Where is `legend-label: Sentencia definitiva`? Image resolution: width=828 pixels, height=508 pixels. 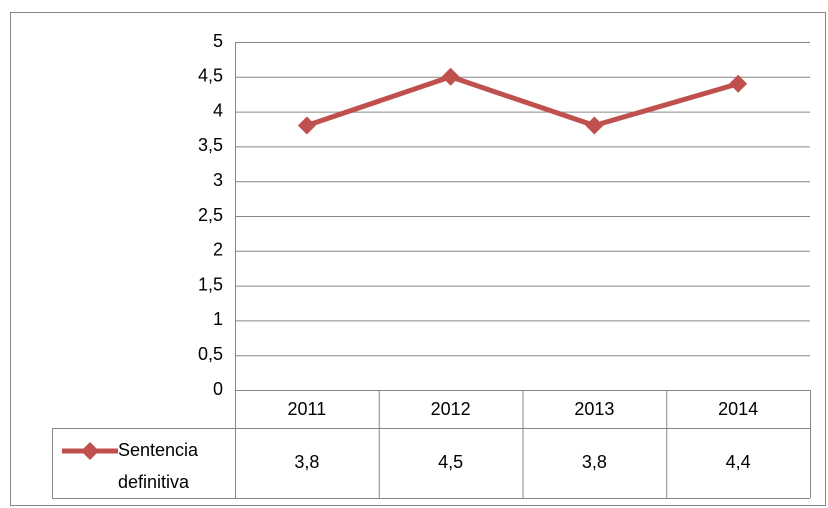 legend-label: Sentencia definitiva is located at coordinates (158, 466).